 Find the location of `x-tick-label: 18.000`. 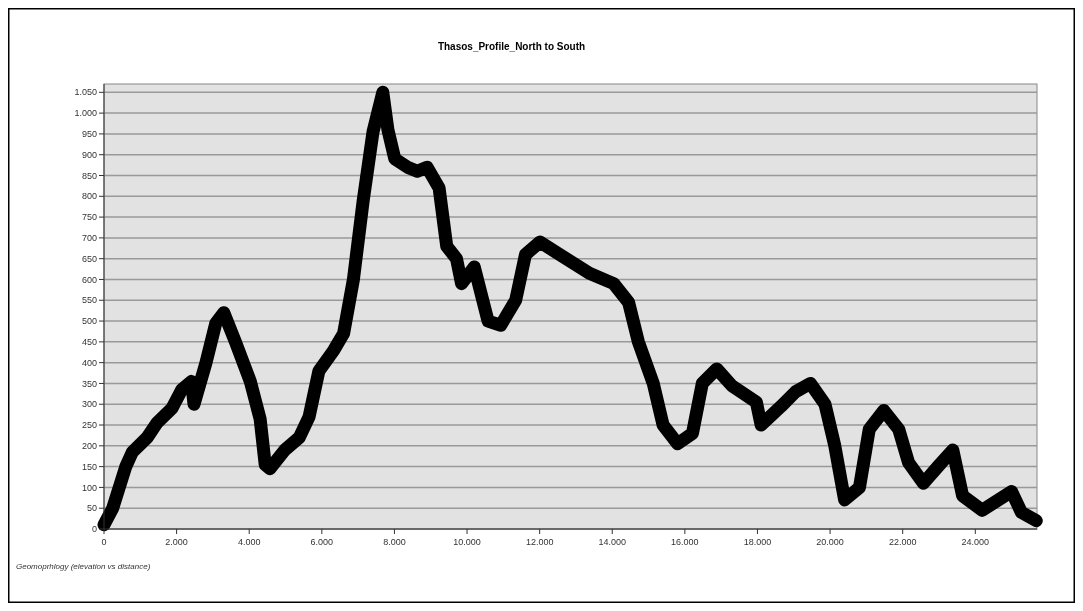

x-tick-label: 18.000 is located at coordinates (757, 542).